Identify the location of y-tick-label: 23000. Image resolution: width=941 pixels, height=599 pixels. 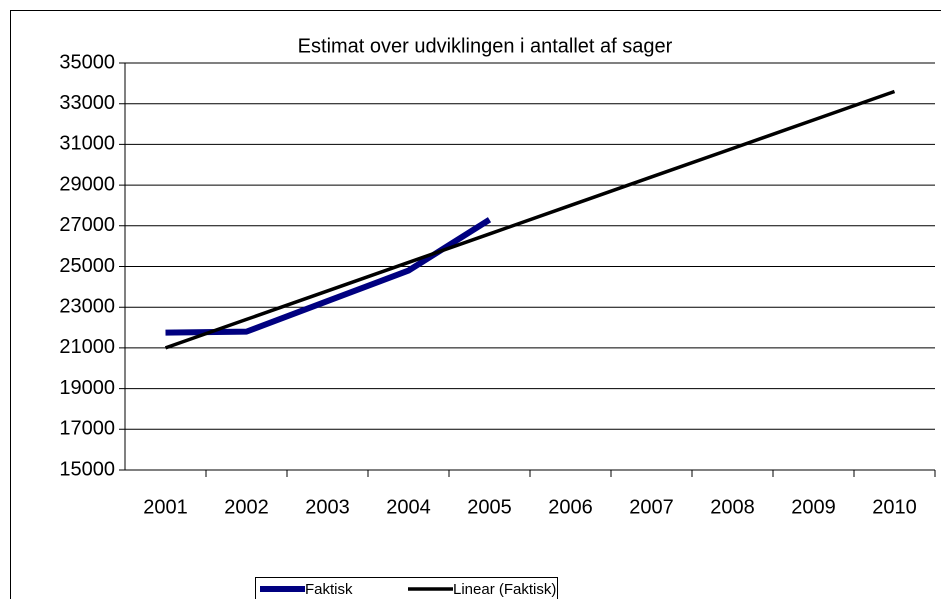
(87, 306).